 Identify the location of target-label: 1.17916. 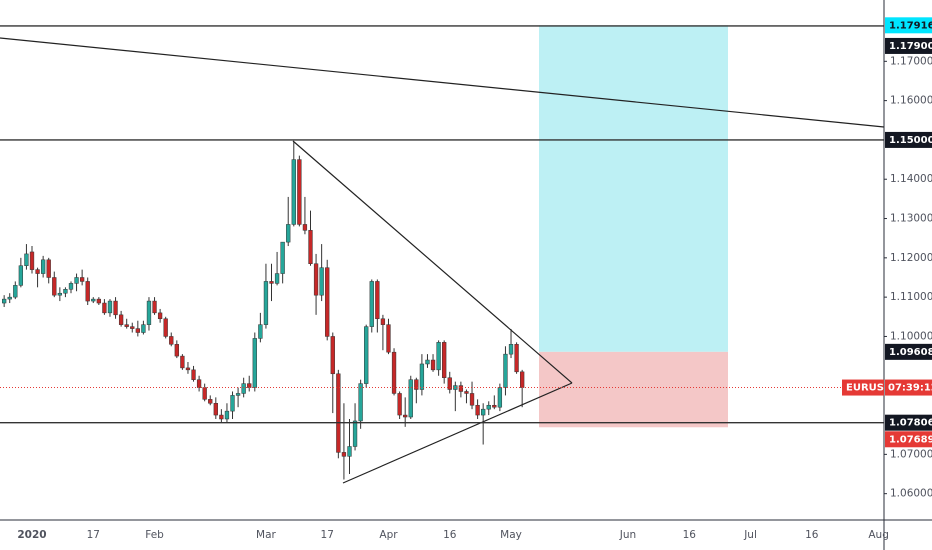
(910, 25).